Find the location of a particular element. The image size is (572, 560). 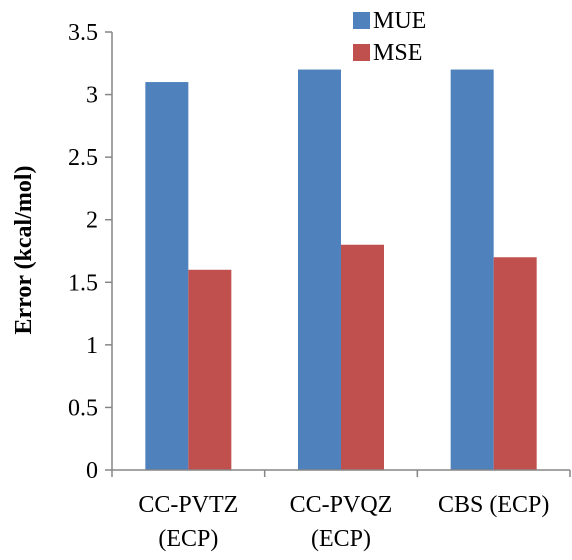

legend-label-mue: MUE is located at coordinates (399, 21).